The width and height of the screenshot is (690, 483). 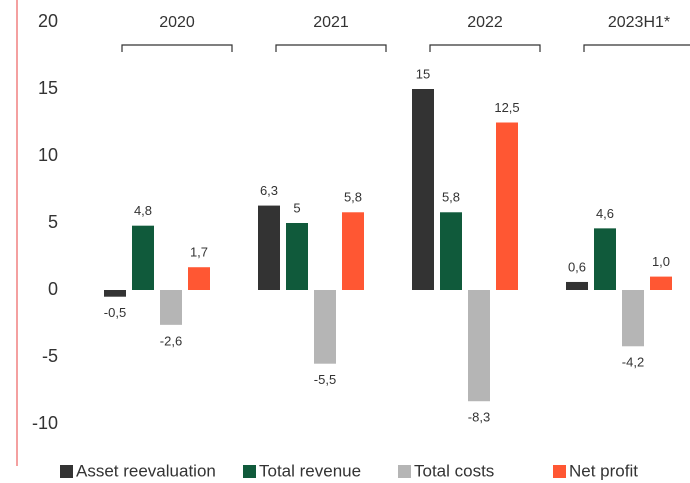 What do you see at coordinates (423, 73) in the screenshot?
I see `value-label: 15` at bounding box center [423, 73].